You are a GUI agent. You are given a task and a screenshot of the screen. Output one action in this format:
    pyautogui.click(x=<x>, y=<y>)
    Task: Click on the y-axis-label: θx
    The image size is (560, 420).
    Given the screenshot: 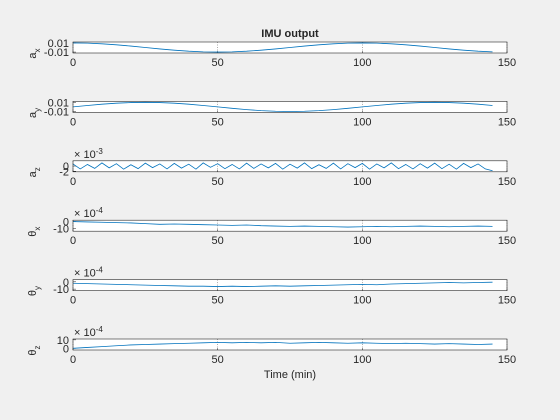 What is the action you would take?
    pyautogui.click(x=34, y=232)
    